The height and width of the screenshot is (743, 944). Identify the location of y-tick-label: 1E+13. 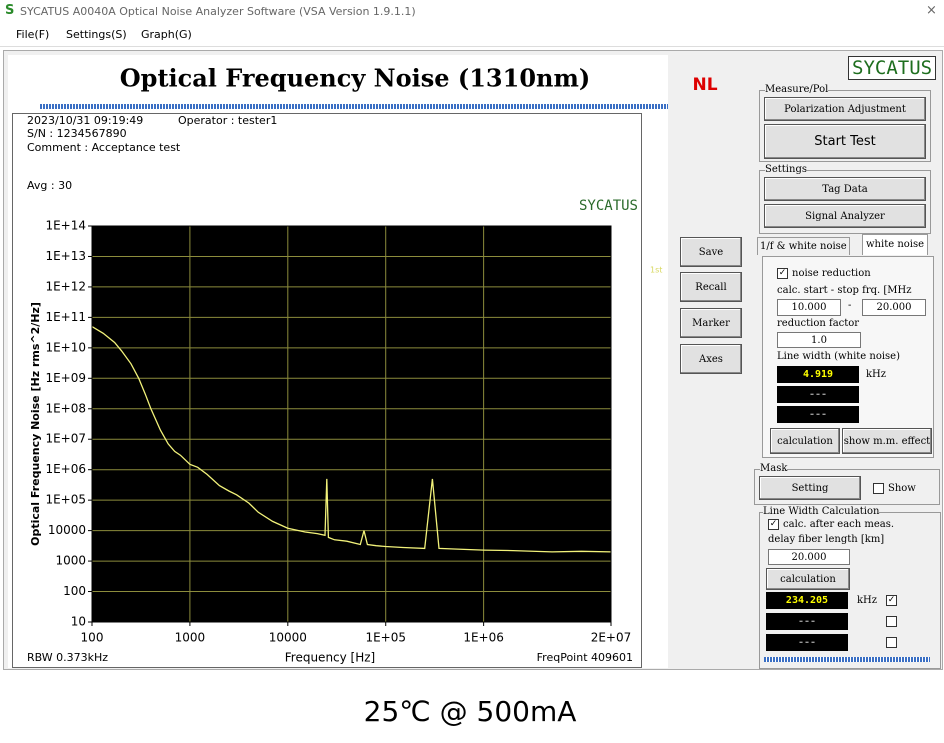
(65, 256).